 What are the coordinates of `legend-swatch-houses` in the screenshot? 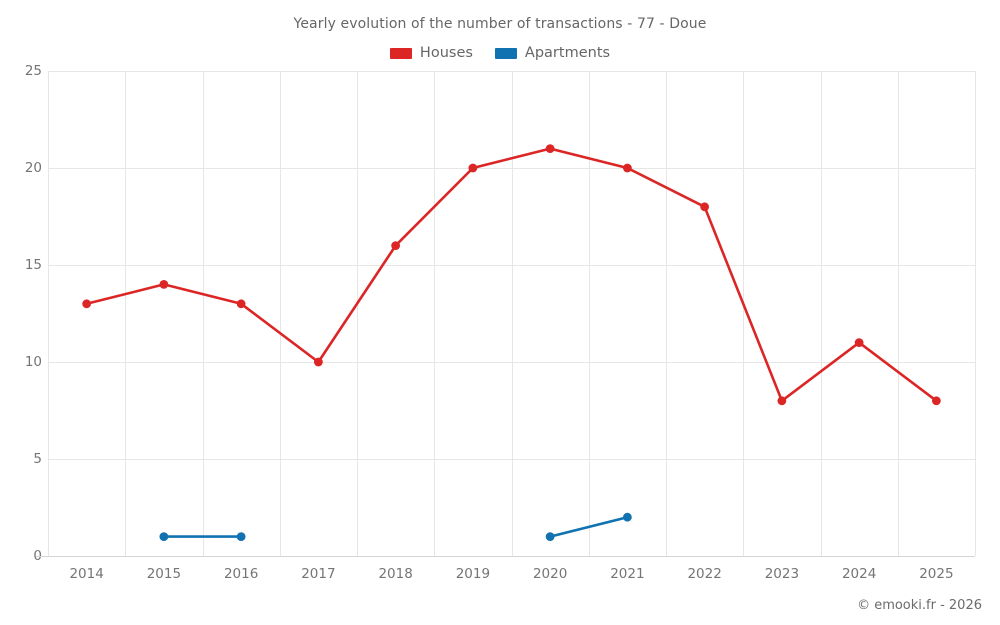 It's located at (400, 53).